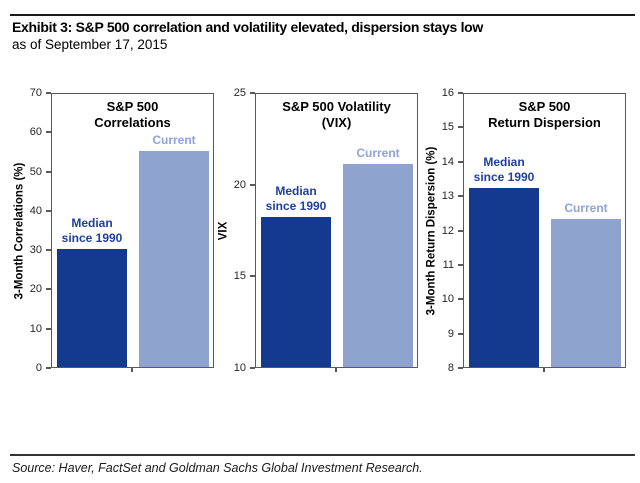 This screenshot has width=640, height=483. What do you see at coordinates (90, 44) in the screenshot?
I see `exhibit-subtitle: as of September 17, 2015` at bounding box center [90, 44].